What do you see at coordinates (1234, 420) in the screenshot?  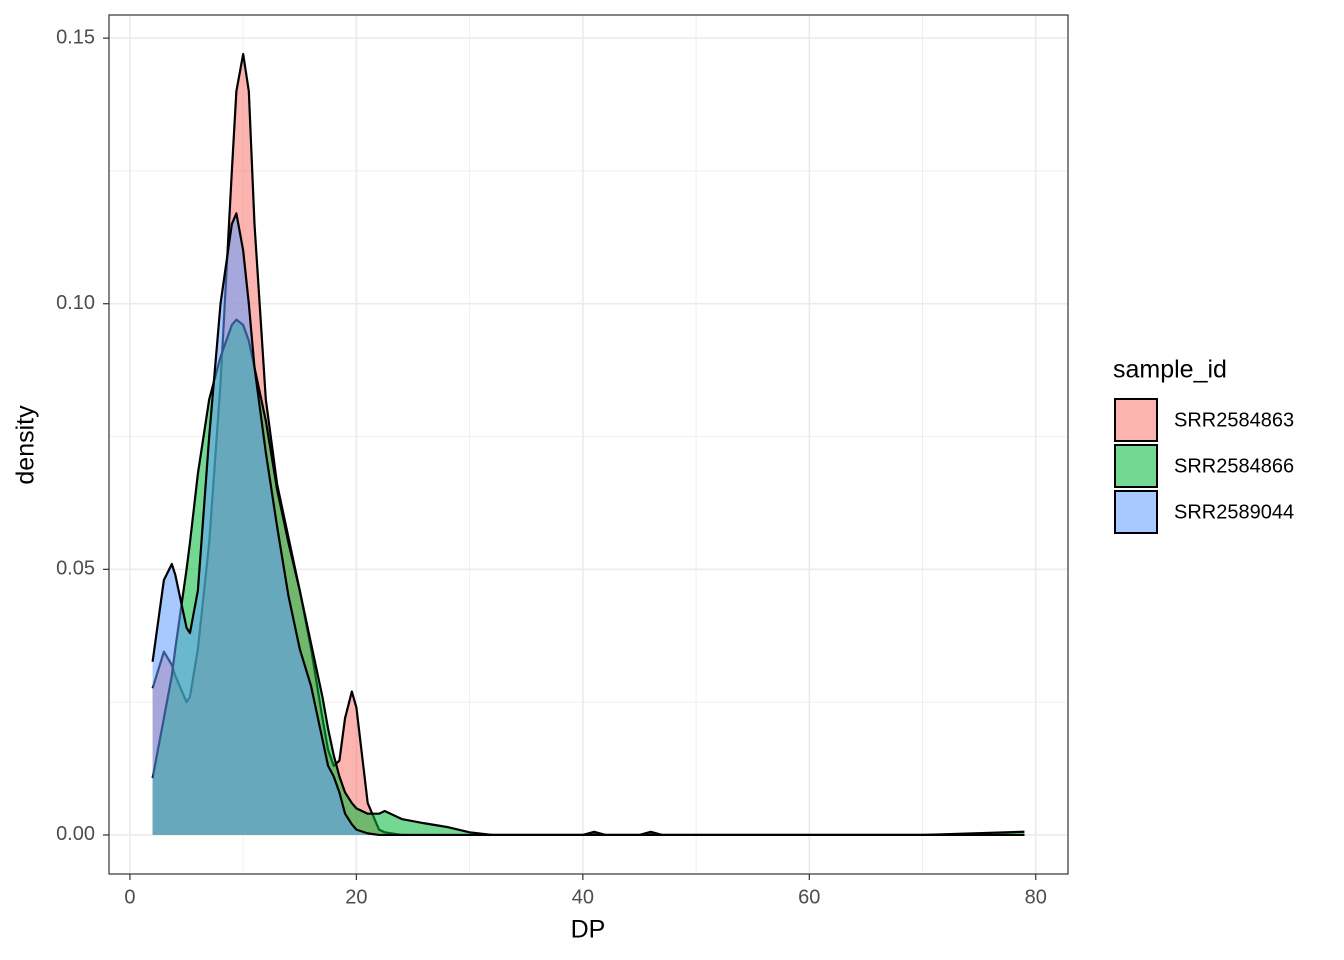 I see `legend-label: SRR2584863` at bounding box center [1234, 420].